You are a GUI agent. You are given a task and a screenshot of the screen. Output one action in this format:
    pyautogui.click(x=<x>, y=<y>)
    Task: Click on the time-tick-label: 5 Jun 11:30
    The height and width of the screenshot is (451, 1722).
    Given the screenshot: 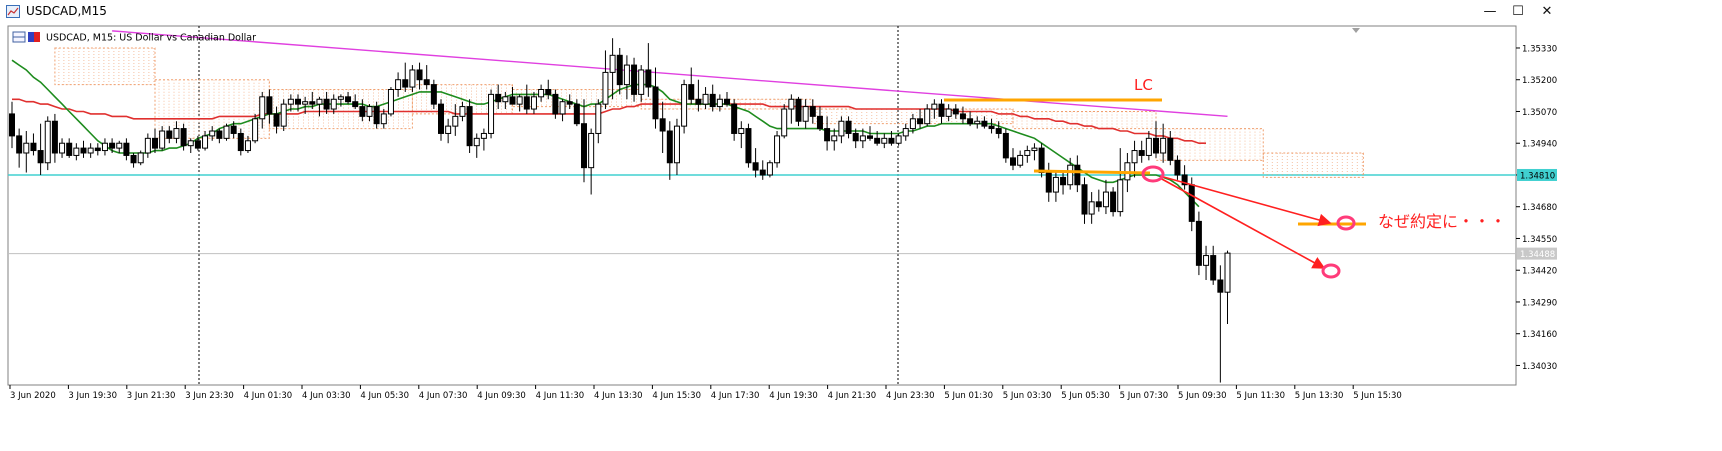 What is the action you would take?
    pyautogui.click(x=1260, y=396)
    